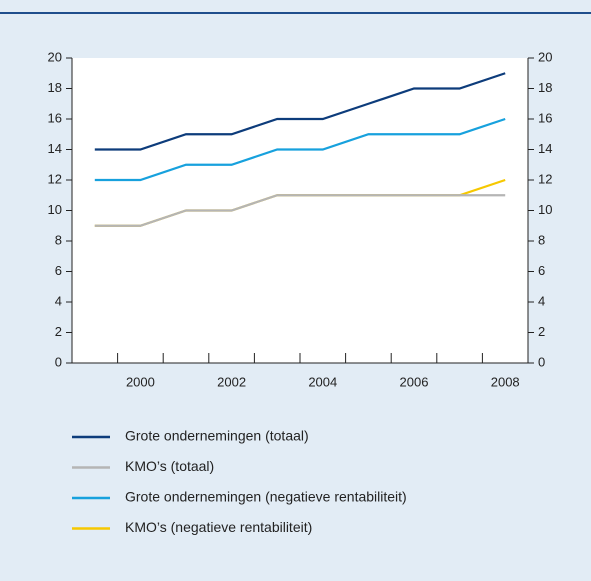 The image size is (591, 581). Describe the element at coordinates (55, 148) in the screenshot. I see `y-tick-label: 14` at that location.